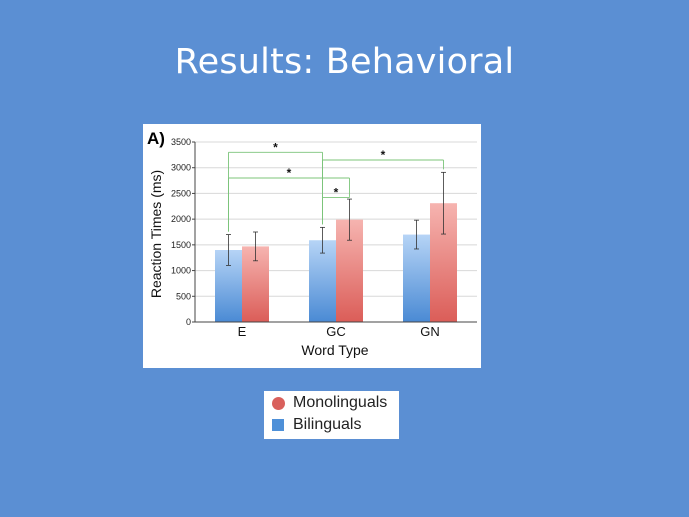 This screenshot has width=689, height=517. Describe the element at coordinates (327, 424) in the screenshot. I see `legend-label-bilinguals: Bilinguals` at that location.